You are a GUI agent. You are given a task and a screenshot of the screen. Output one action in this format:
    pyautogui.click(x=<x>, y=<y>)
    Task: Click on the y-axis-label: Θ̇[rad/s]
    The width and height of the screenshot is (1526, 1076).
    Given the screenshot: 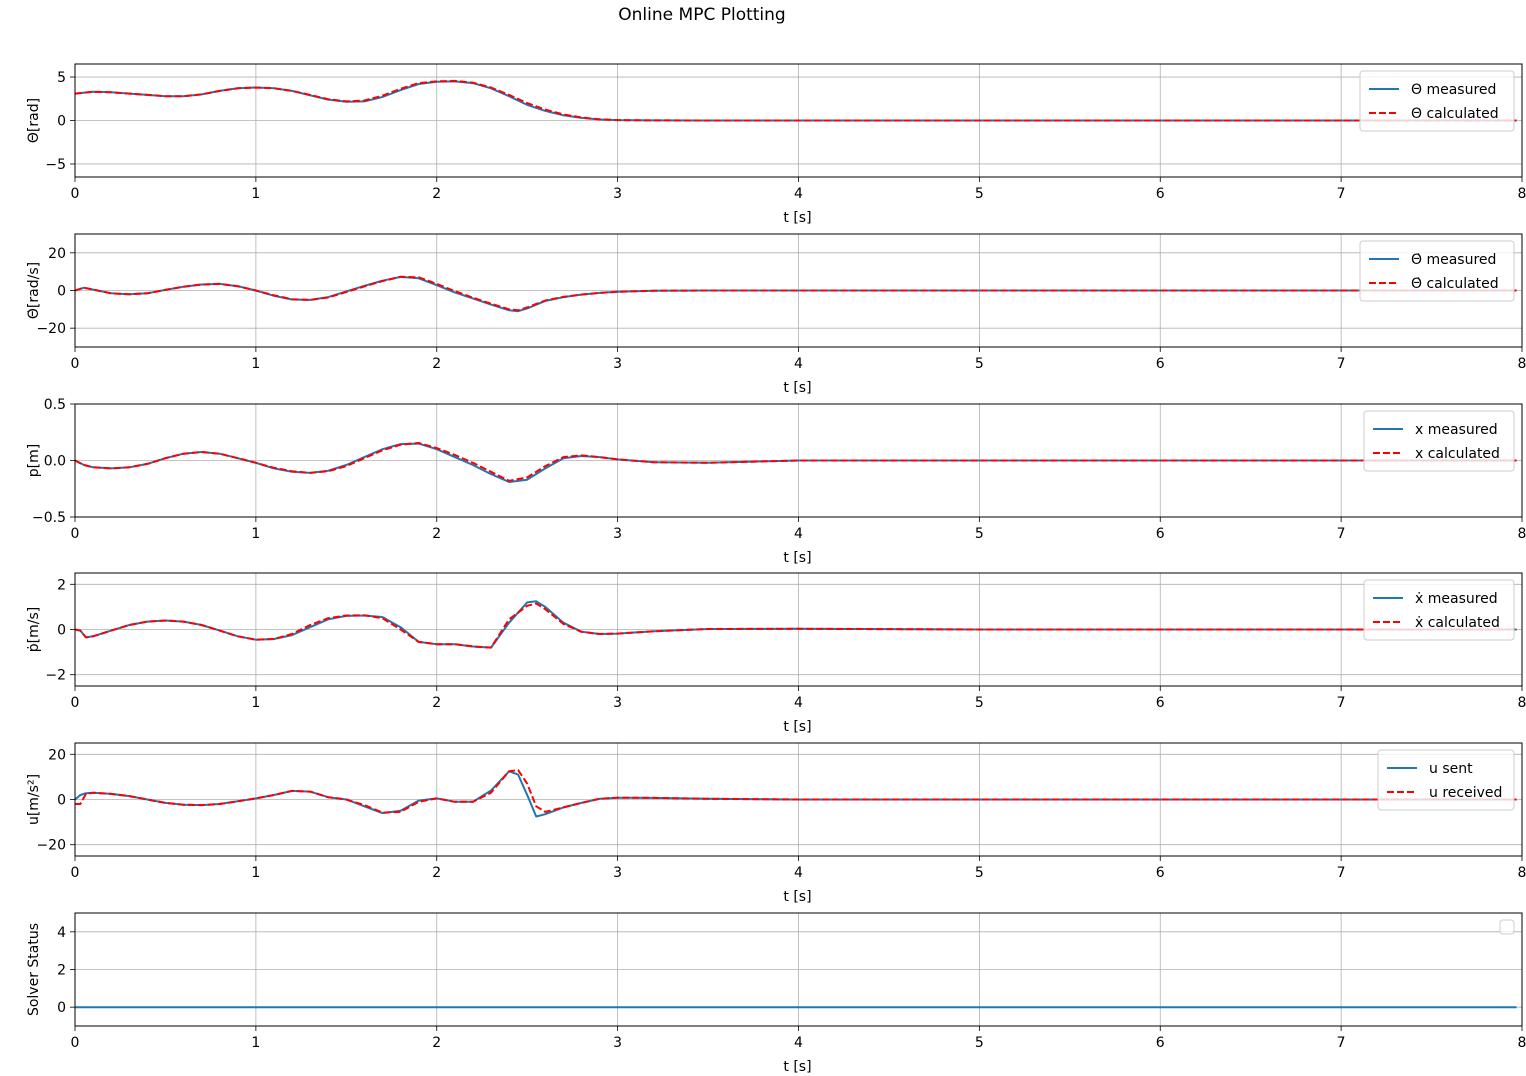 What is the action you would take?
    pyautogui.click(x=34, y=290)
    